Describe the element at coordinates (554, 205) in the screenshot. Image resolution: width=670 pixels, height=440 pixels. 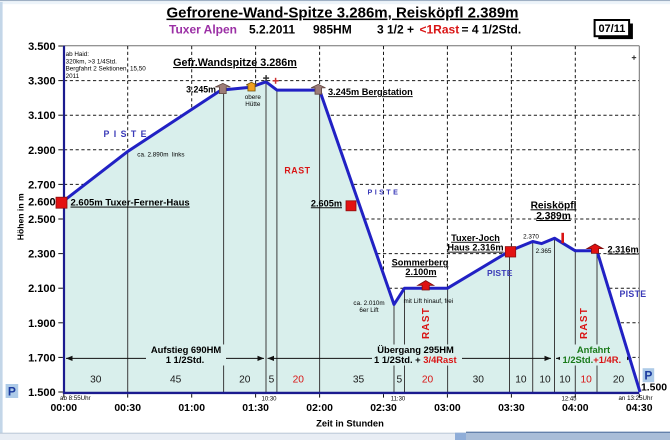
I see `svg-text: Reisköpfl` at that location.